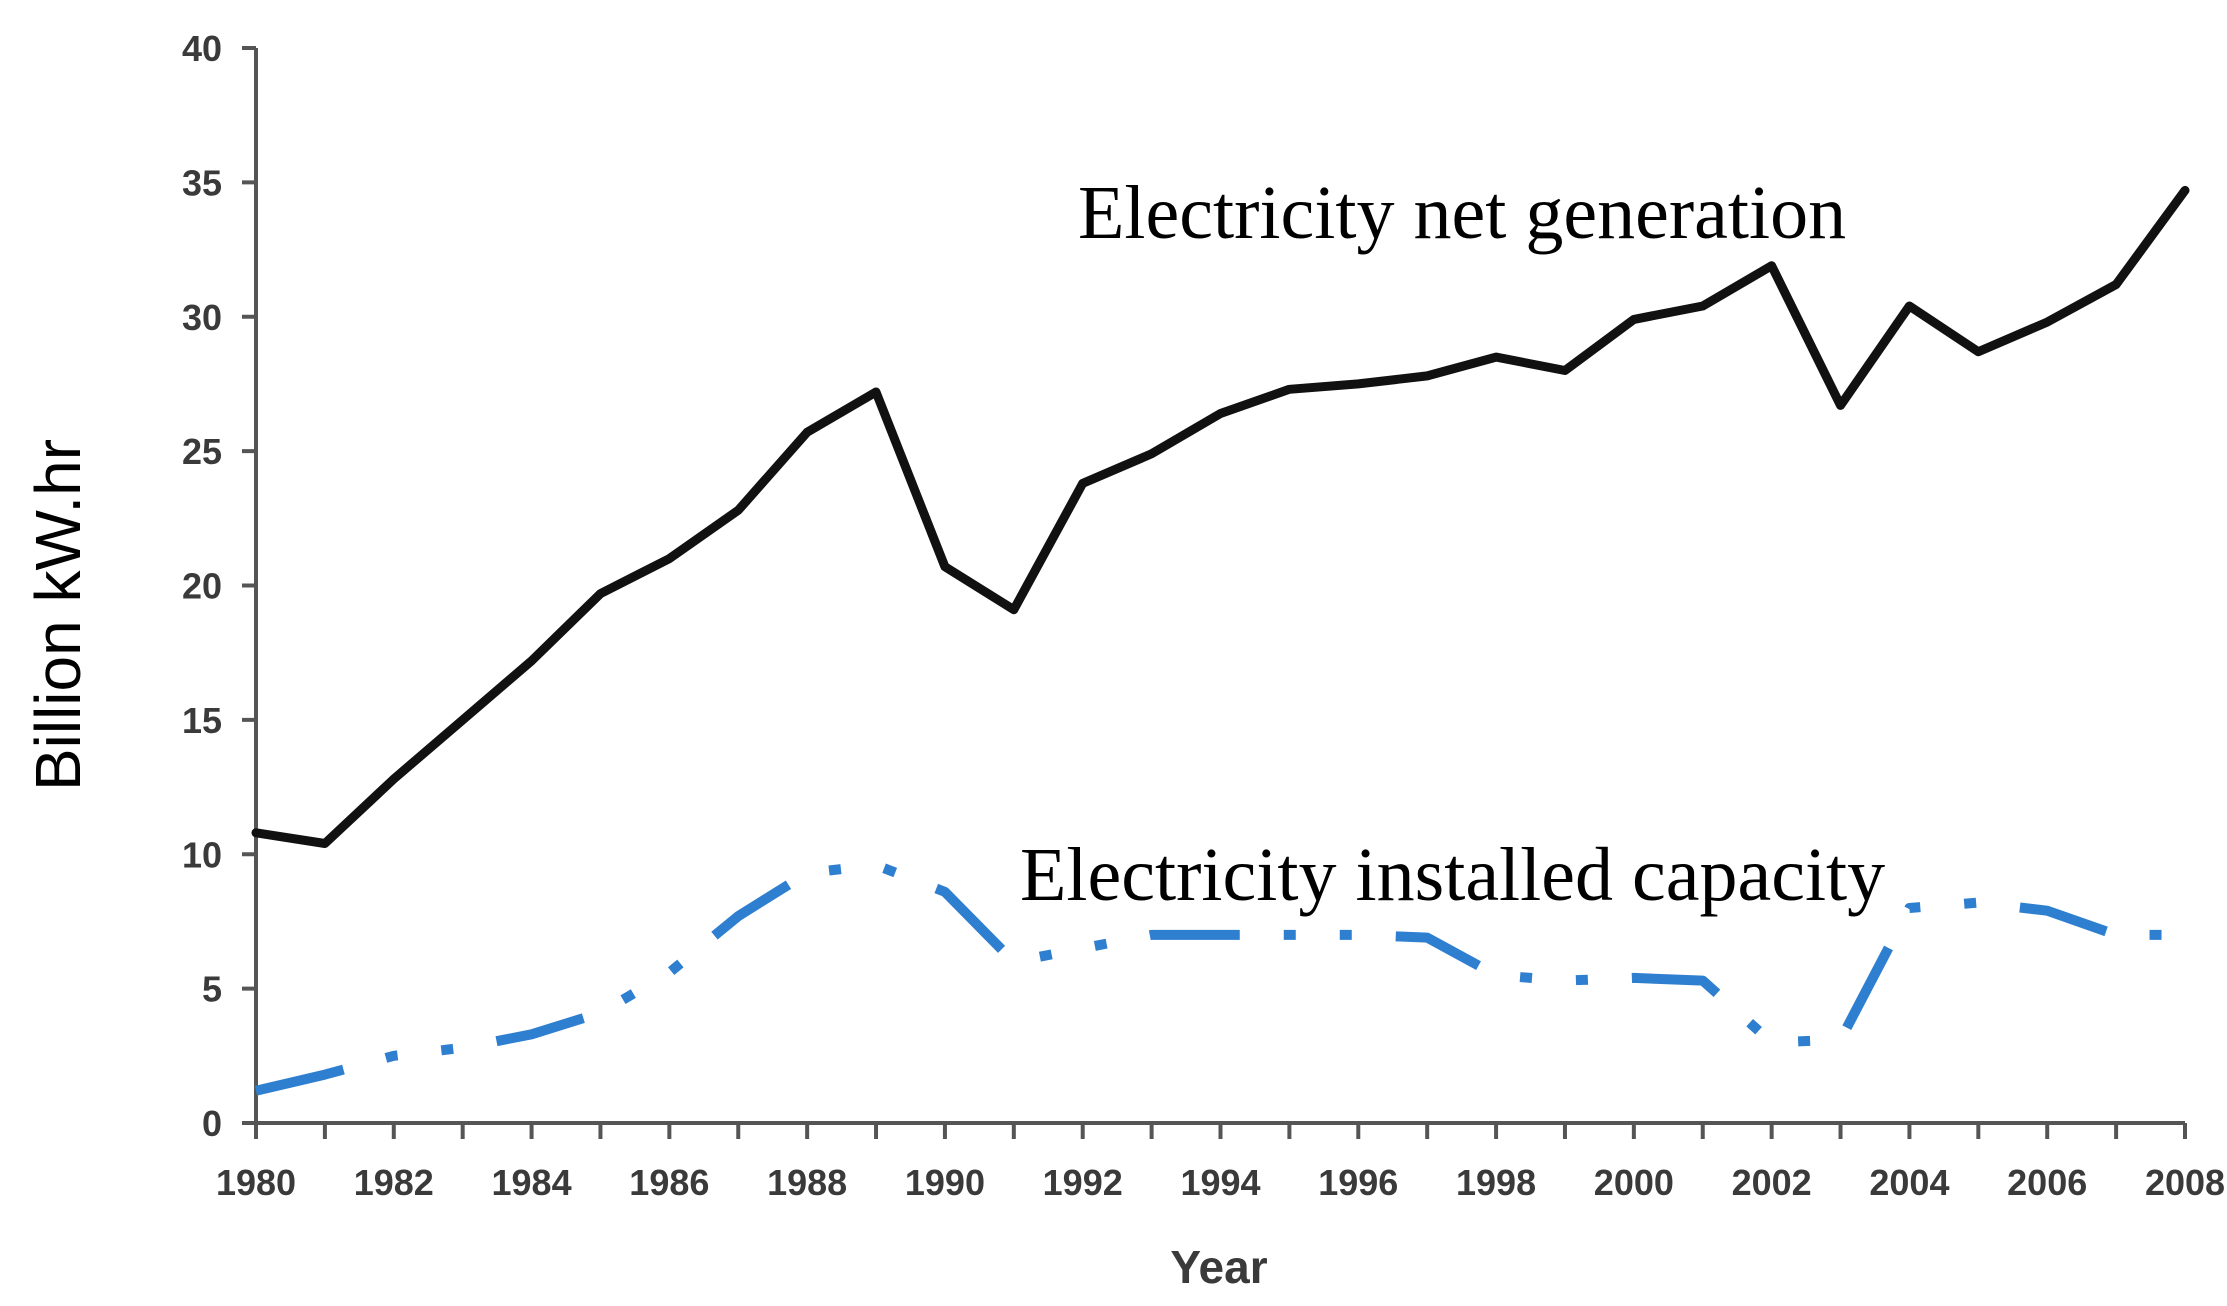 The image size is (2227, 1306). I want to click on annotation-net-generation: Electricity net generation, so click(1462, 213).